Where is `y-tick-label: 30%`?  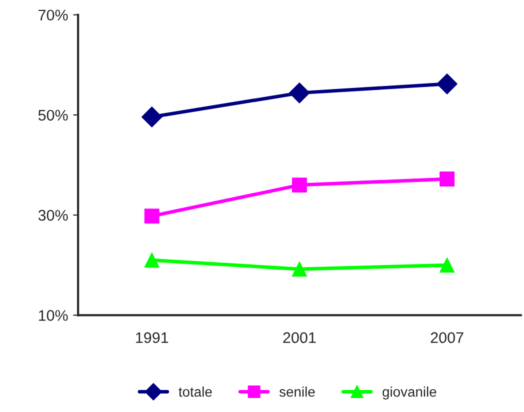
y-tick-label: 30% is located at coordinates (53, 215).